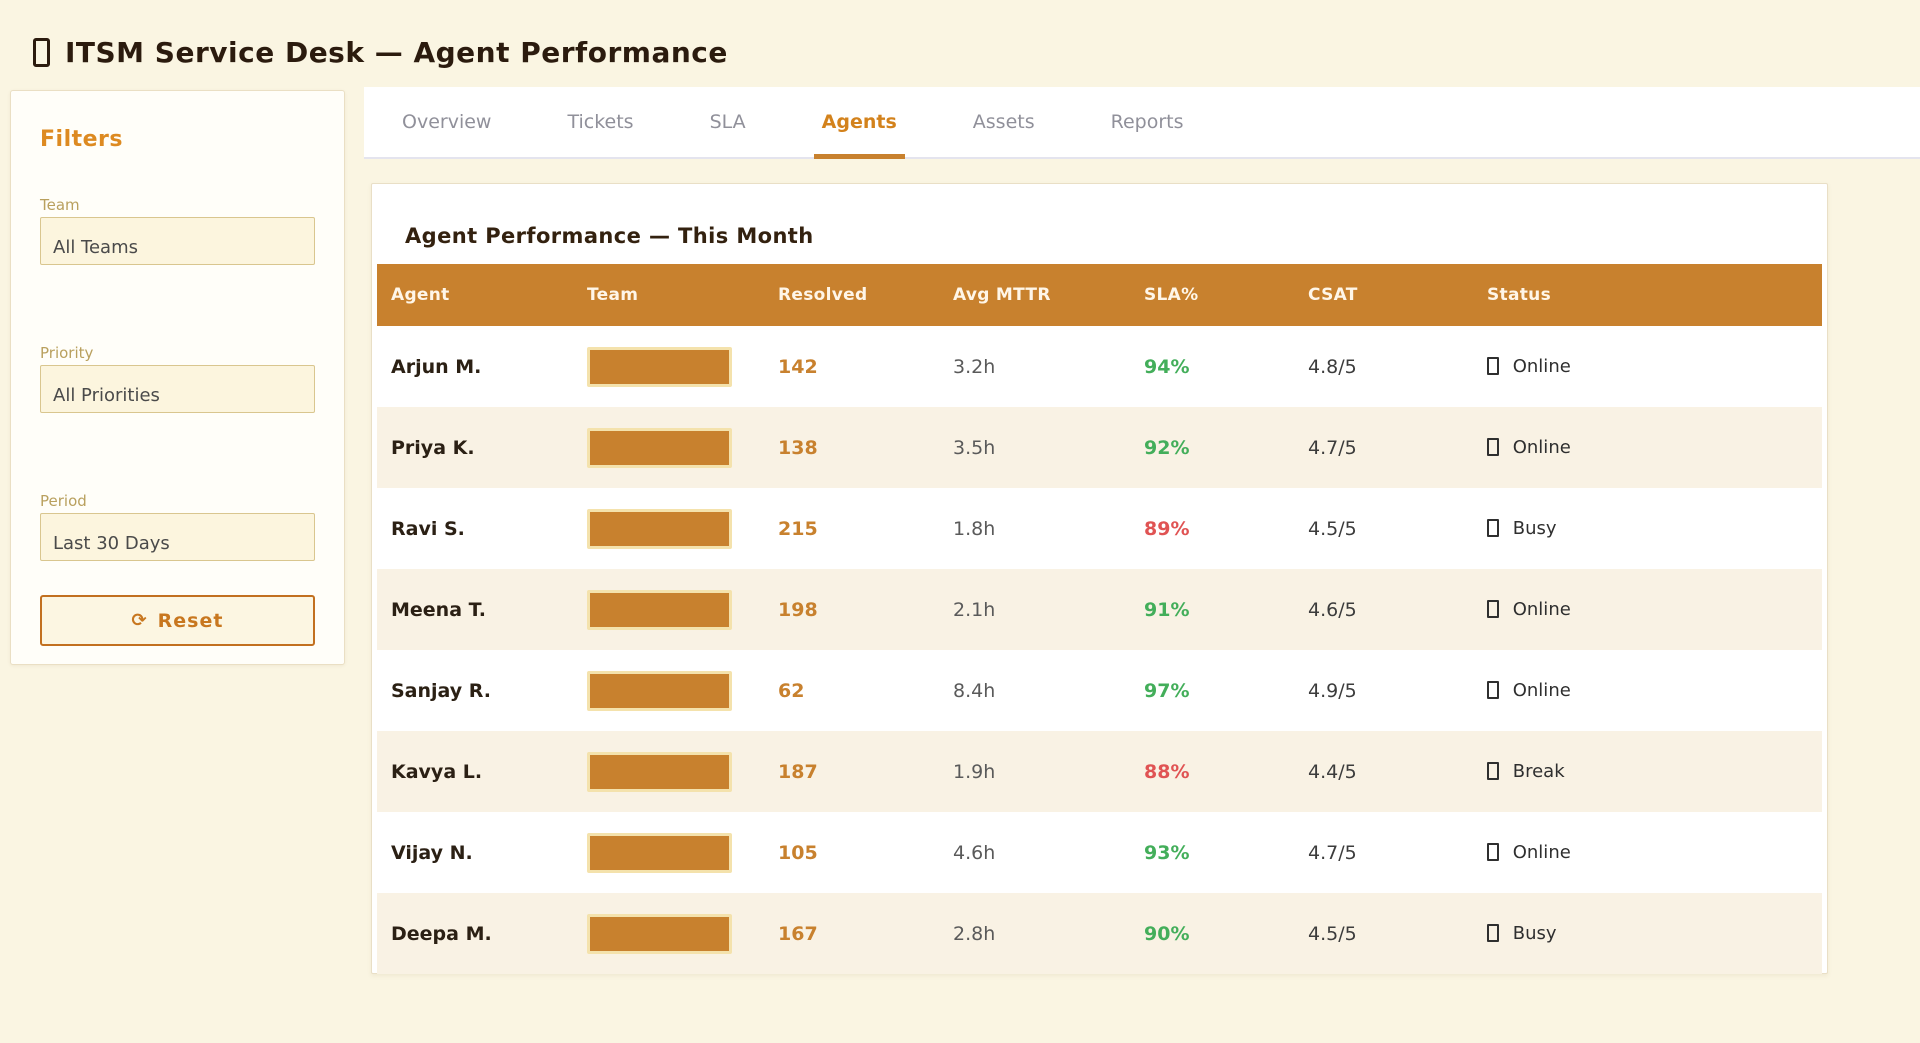  What do you see at coordinates (428, 528) in the screenshot?
I see `agent-name-cell: Ravi S.` at bounding box center [428, 528].